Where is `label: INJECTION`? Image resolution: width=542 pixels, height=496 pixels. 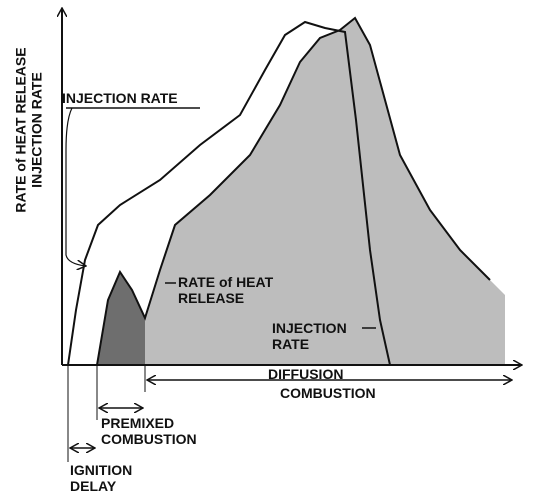 label: INJECTION is located at coordinates (309, 328).